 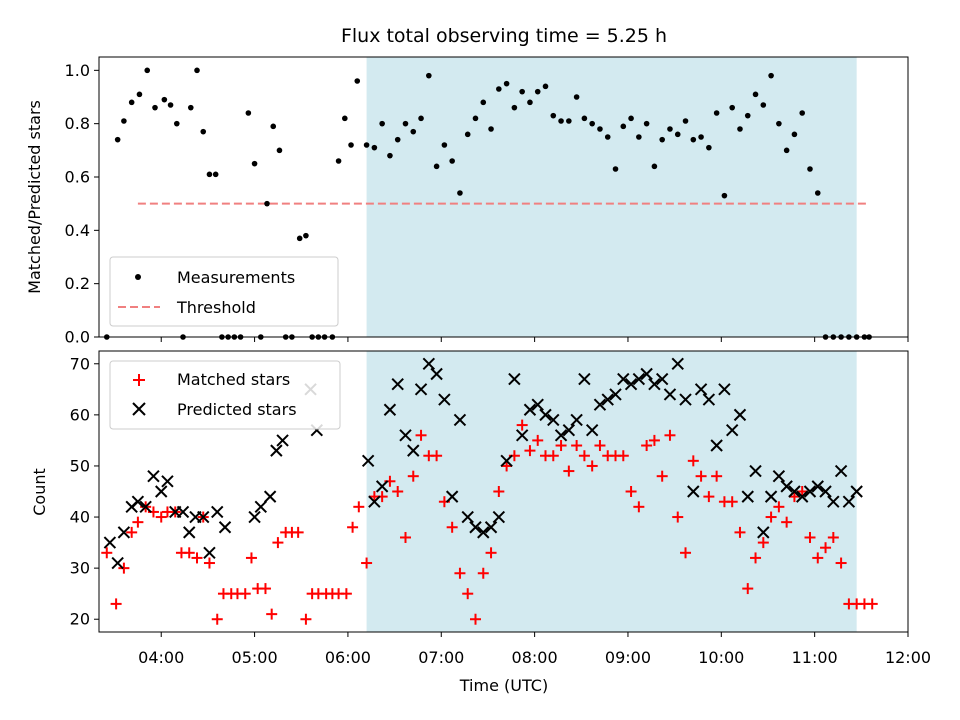 I want to click on x-axis-label: Time (UTC), so click(x=503, y=685).